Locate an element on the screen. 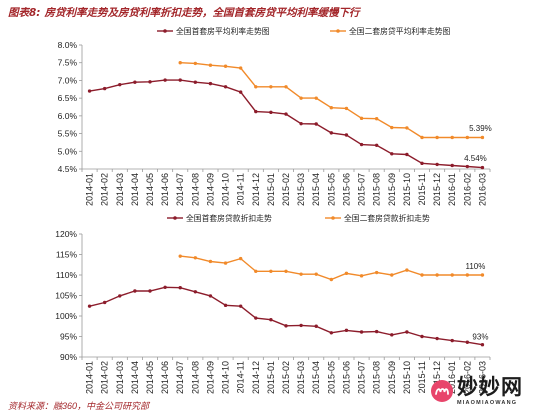 This screenshot has height=417, width=540. data-label: 4.54% is located at coordinates (475, 158).